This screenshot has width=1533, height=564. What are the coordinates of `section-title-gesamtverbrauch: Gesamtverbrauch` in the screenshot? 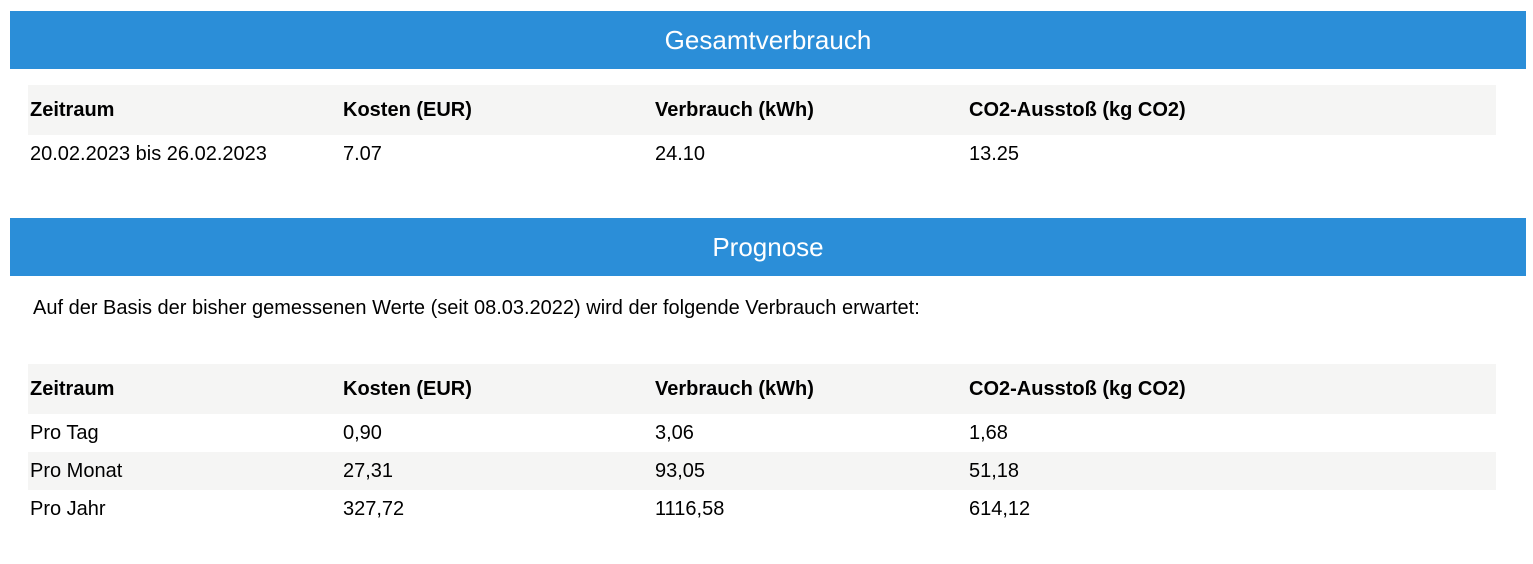 It's located at (768, 40).